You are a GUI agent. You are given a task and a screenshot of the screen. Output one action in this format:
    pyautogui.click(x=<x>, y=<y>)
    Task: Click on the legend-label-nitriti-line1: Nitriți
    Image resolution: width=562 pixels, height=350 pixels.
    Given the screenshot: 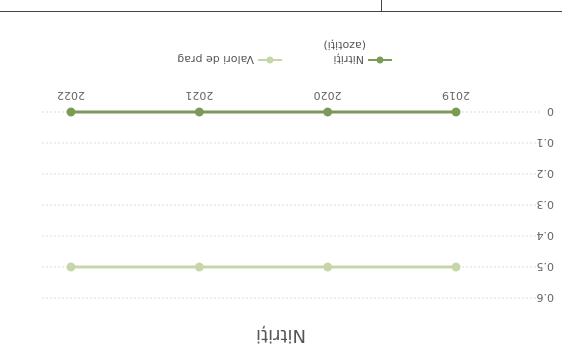 What is the action you would take?
    pyautogui.click(x=348, y=59)
    